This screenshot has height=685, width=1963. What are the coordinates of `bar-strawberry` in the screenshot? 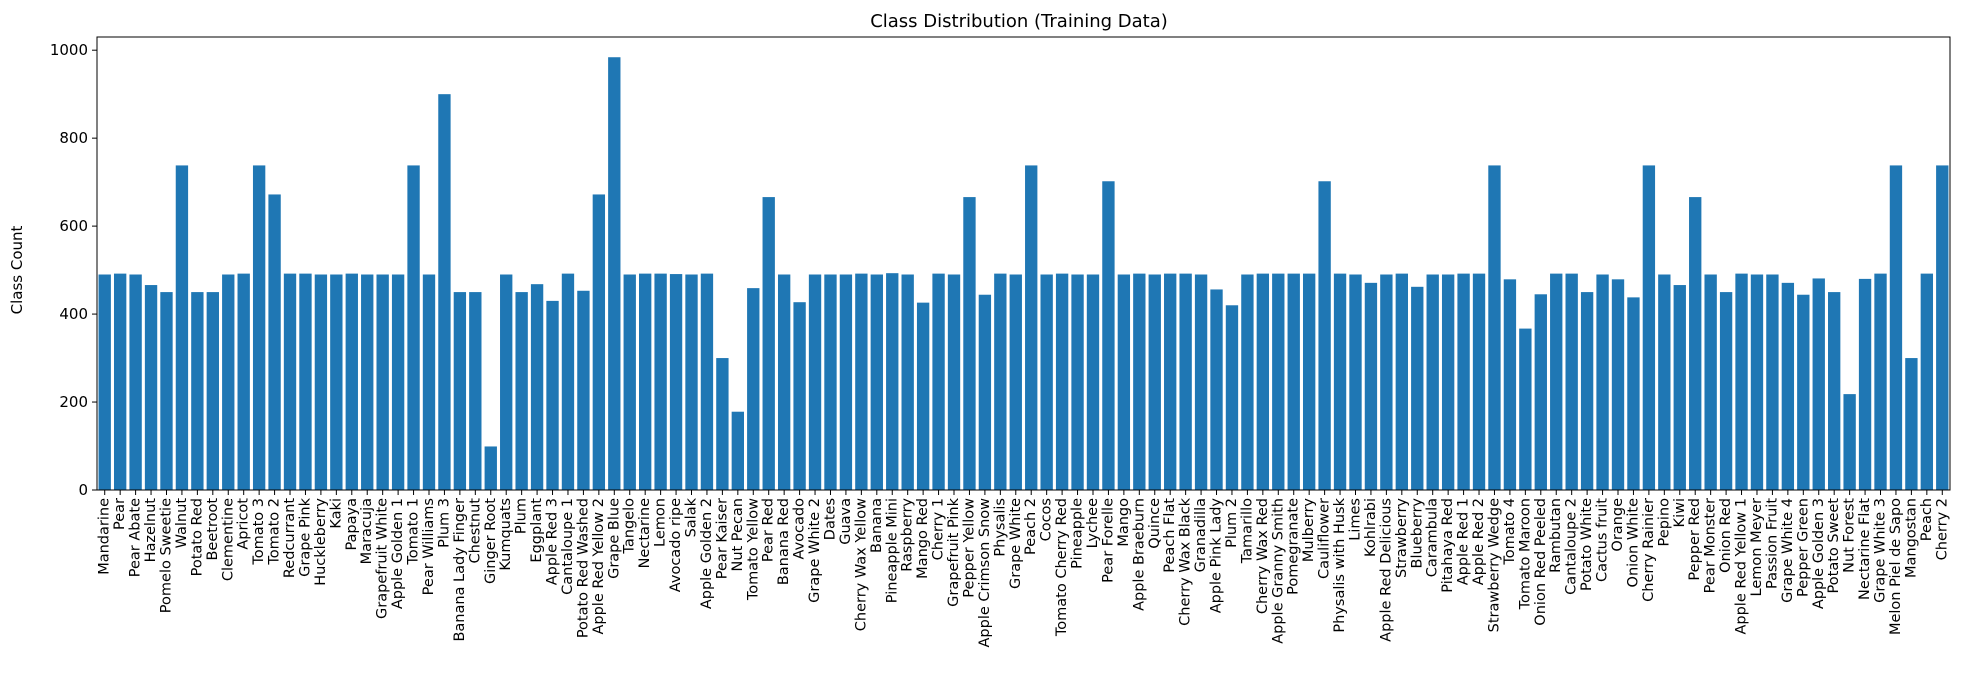 It's located at (1401, 381).